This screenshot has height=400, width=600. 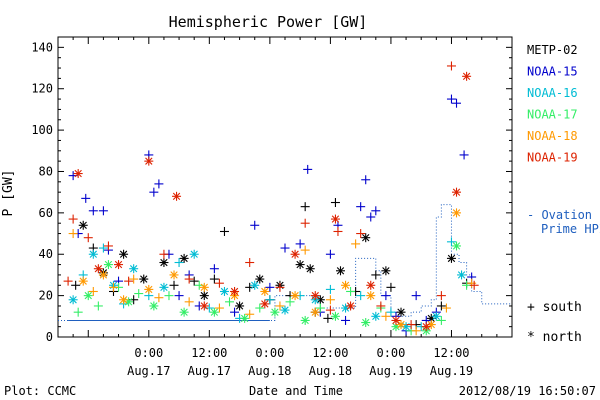 I want to click on legend-entry: METP-02, so click(x=552, y=50).